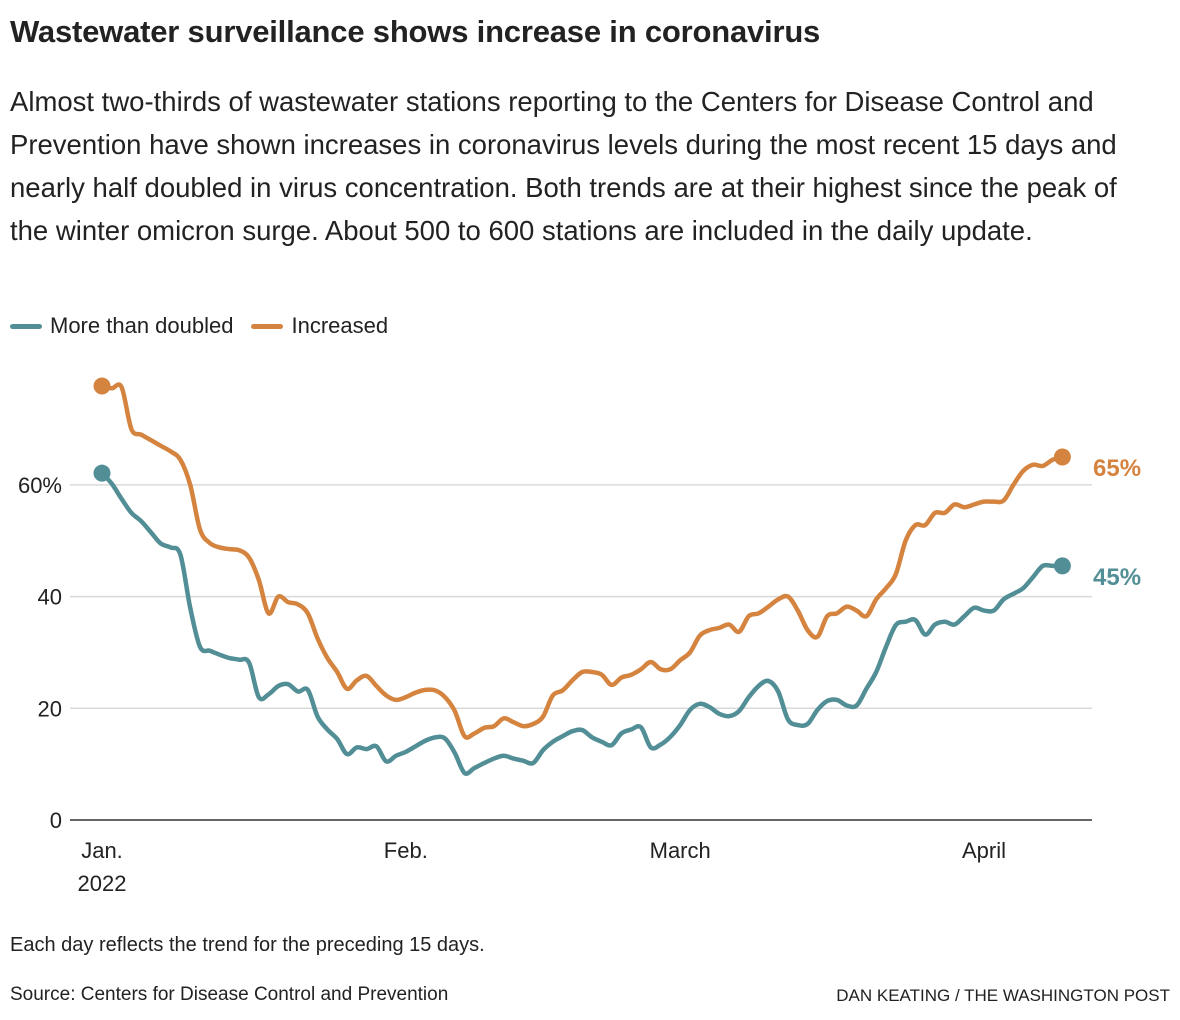 The height and width of the screenshot is (1020, 1180). What do you see at coordinates (102, 473) in the screenshot?
I see `start-point-more-than-doubled` at bounding box center [102, 473].